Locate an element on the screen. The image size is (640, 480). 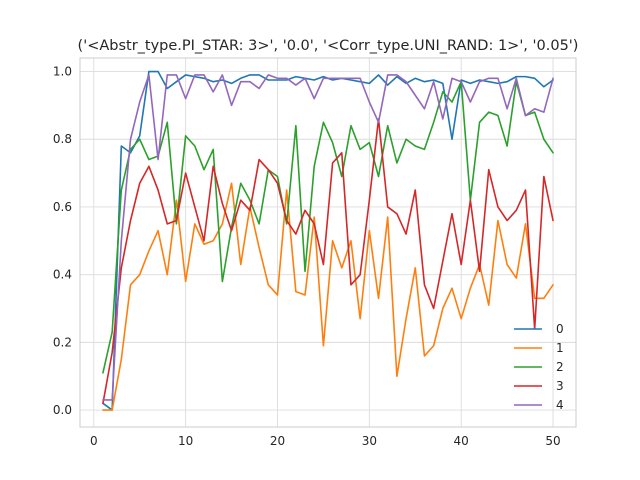
y-tick-label: 0.4 is located at coordinates (62, 275).